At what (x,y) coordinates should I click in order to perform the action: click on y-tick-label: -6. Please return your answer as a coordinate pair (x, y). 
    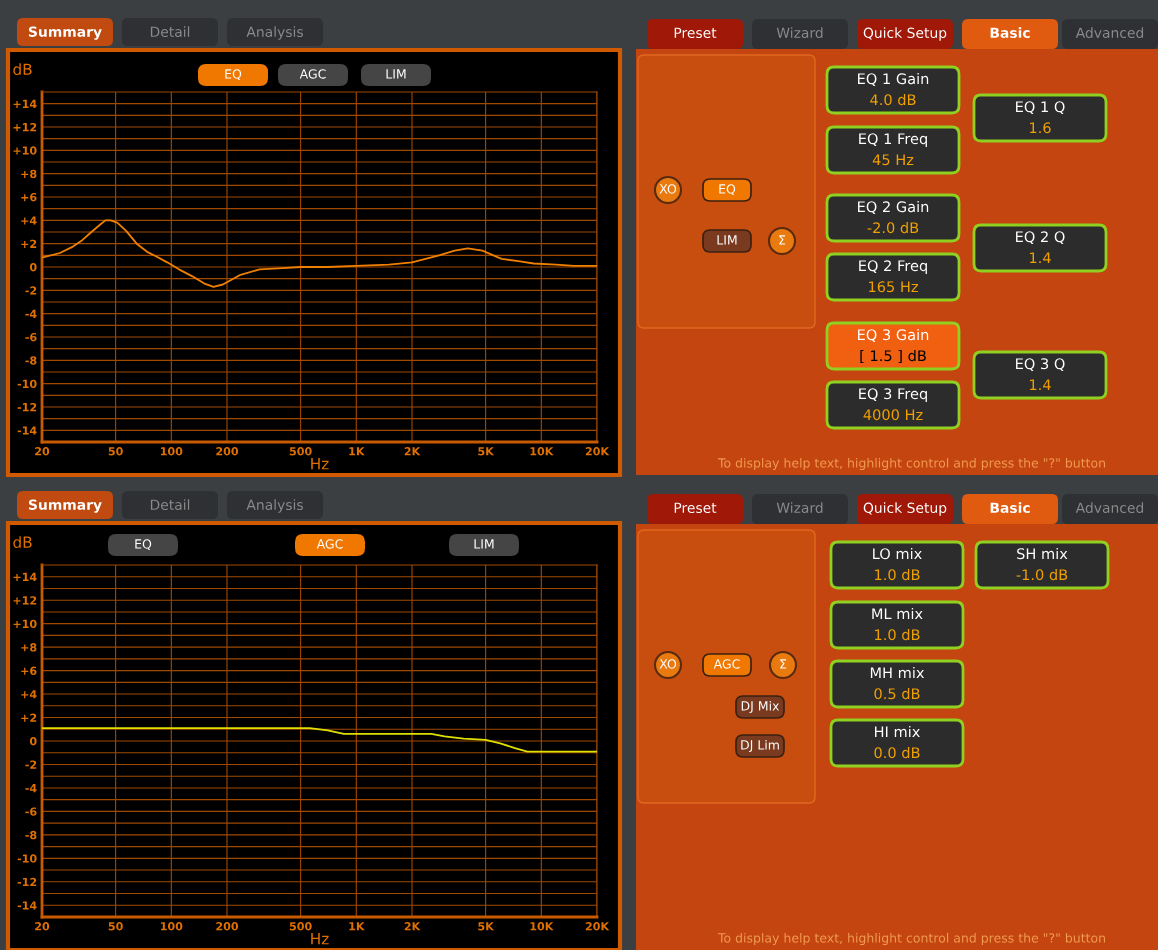
    Looking at the image, I should click on (31, 337).